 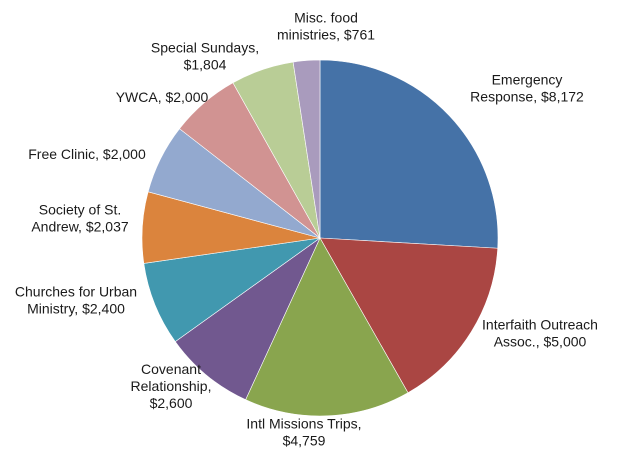 What do you see at coordinates (76, 309) in the screenshot?
I see `data-label-line: Ministry, $2,400` at bounding box center [76, 309].